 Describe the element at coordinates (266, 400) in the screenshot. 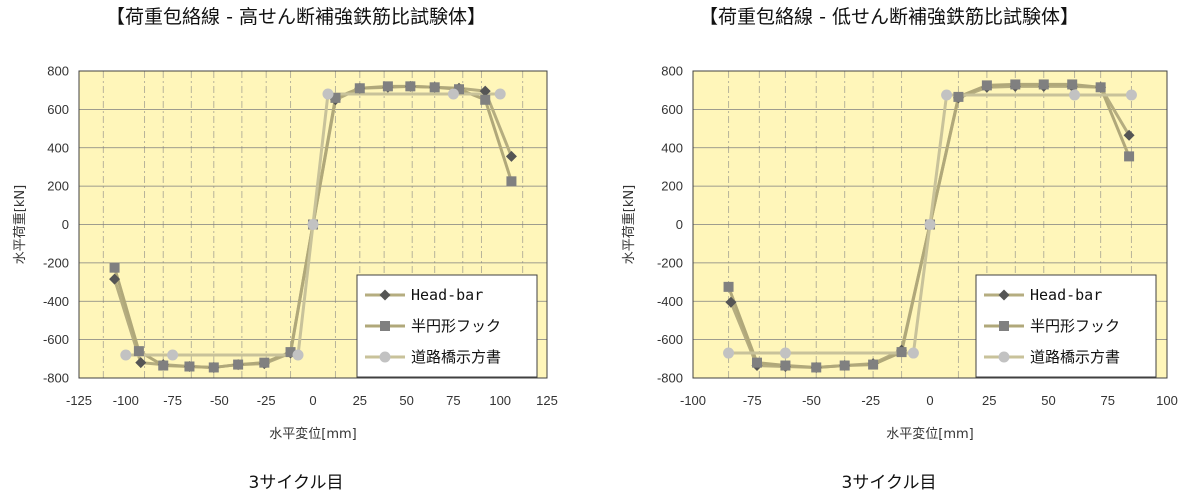

I see `x-tick-label: -25` at that location.